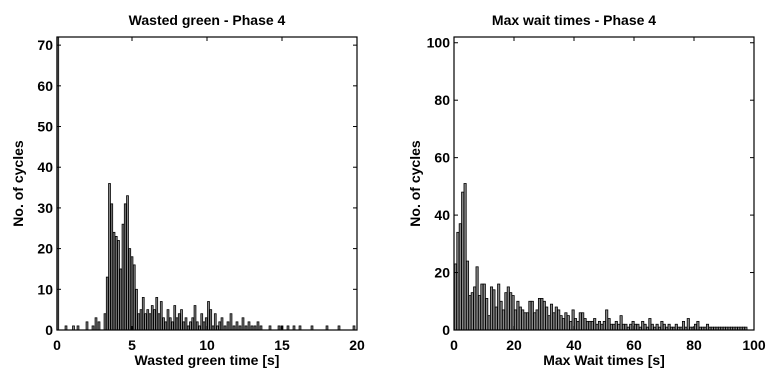 Image resolution: width=772 pixels, height=380 pixels. Describe the element at coordinates (45, 167) in the screenshot. I see `wasted-green-y-tick-label: 40` at that location.